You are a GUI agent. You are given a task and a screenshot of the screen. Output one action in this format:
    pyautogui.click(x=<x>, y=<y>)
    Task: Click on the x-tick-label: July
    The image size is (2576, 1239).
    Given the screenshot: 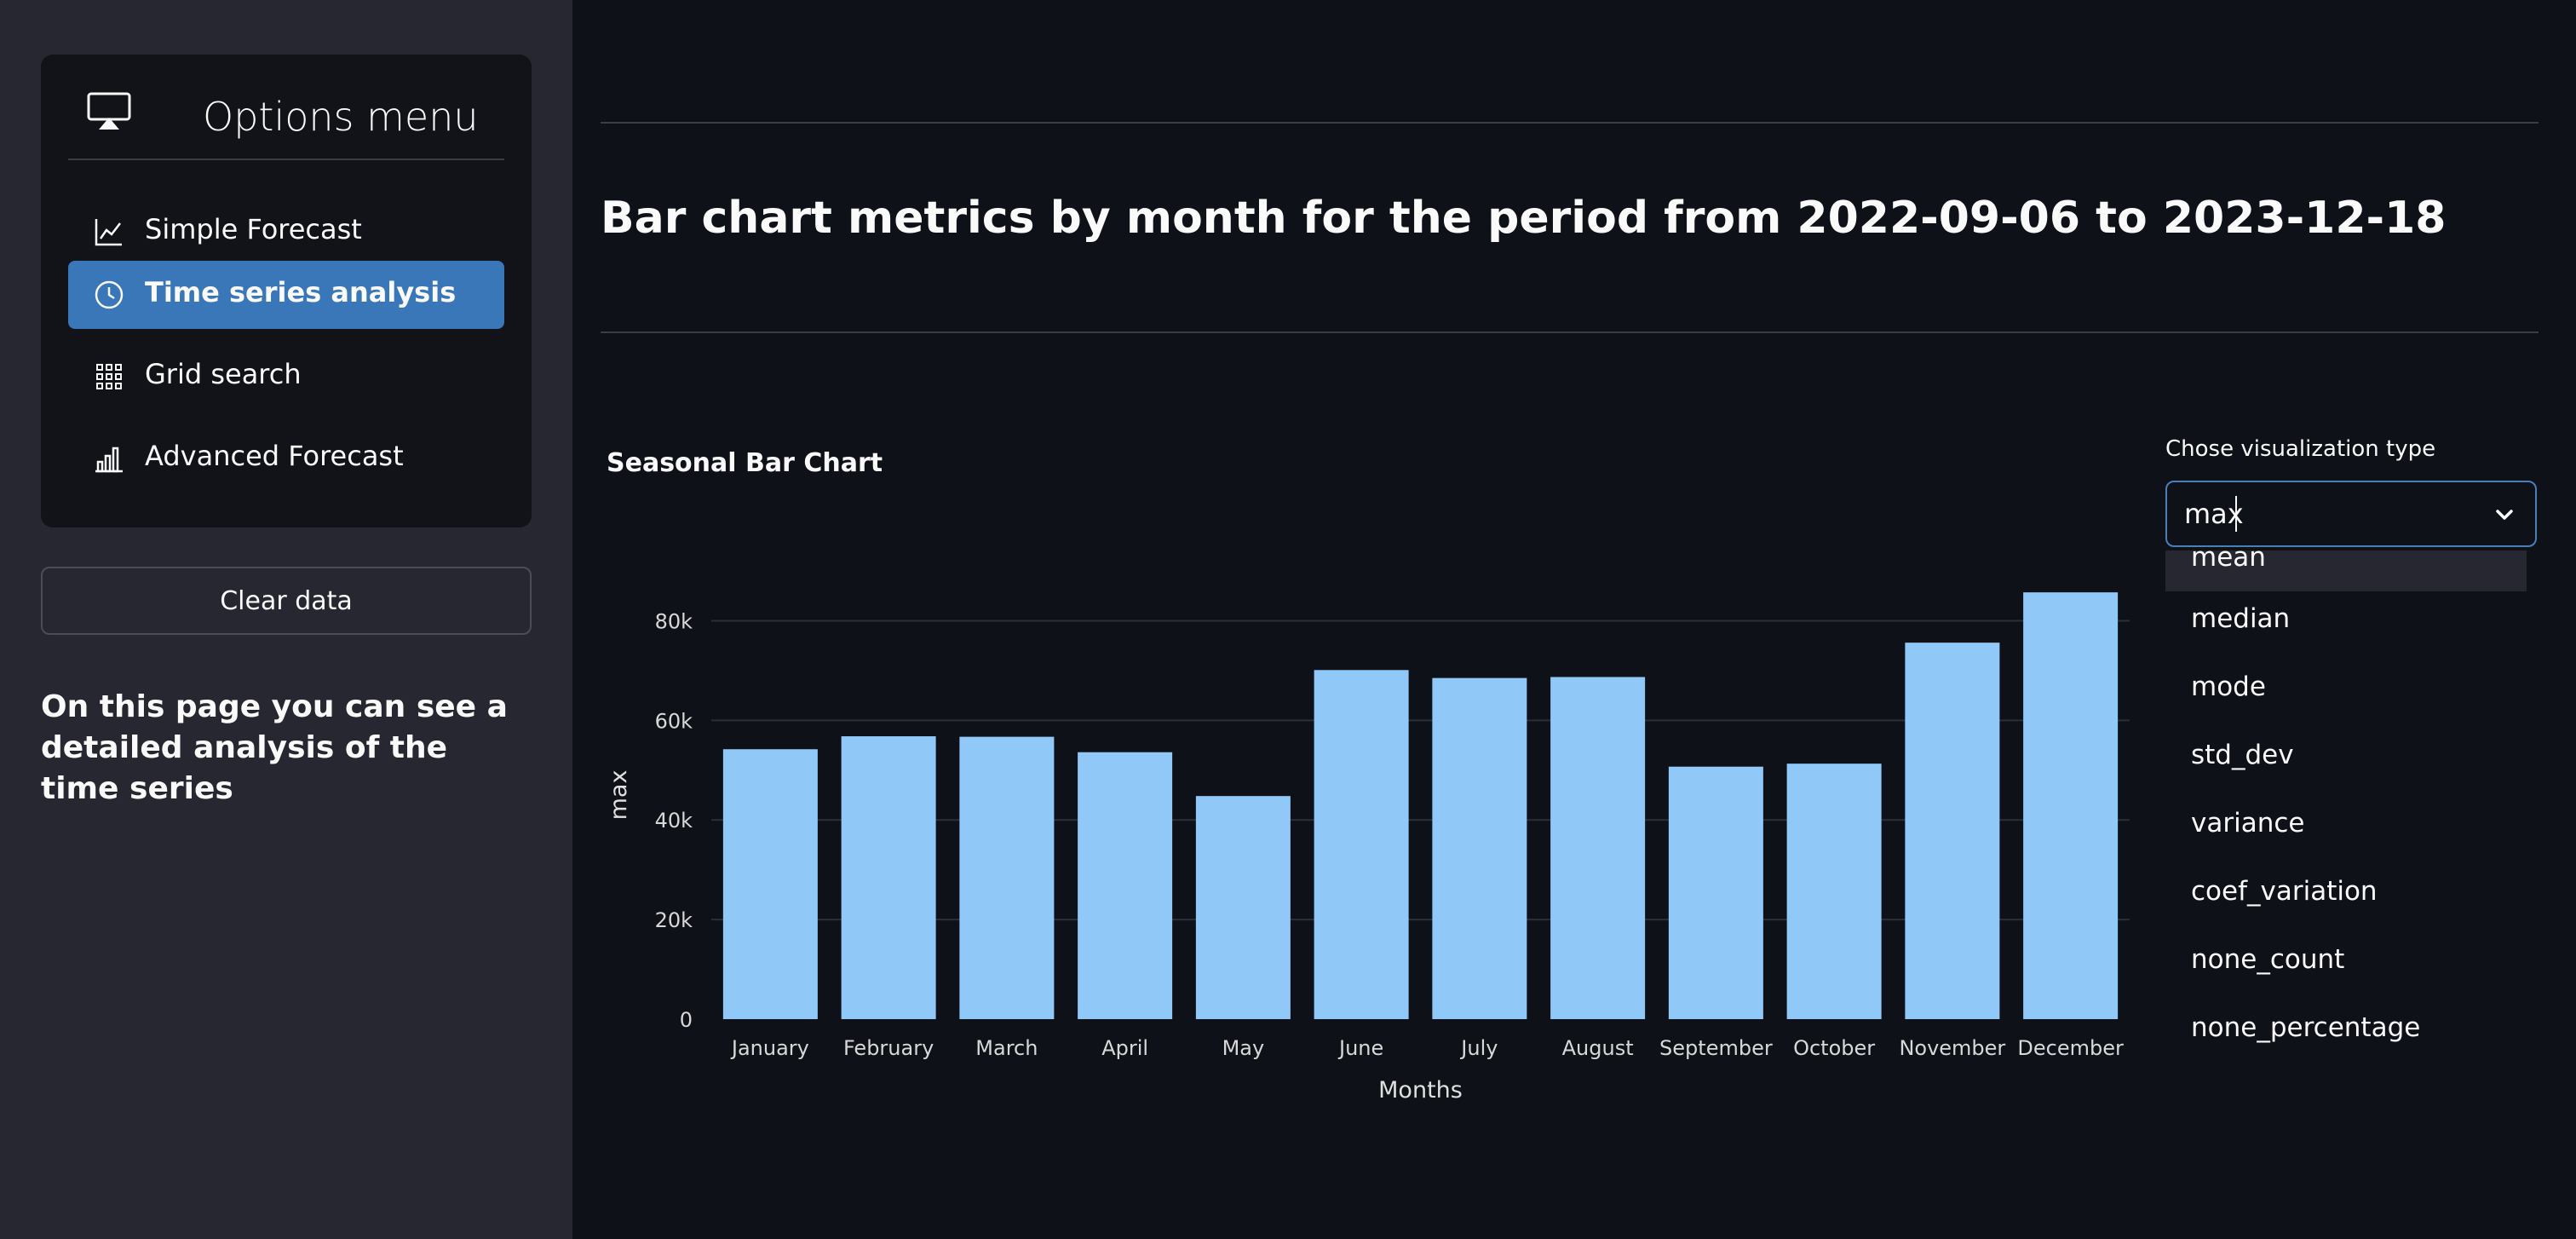 What is the action you would take?
    pyautogui.click(x=1478, y=1048)
    